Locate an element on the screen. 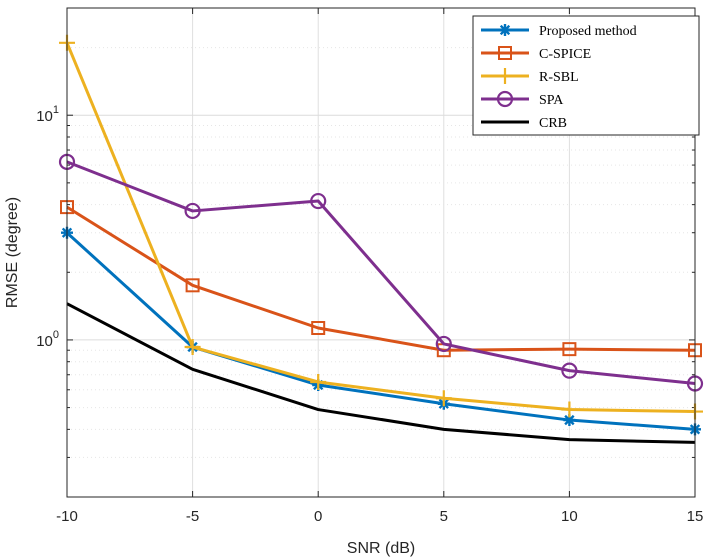  legend-label: SPA is located at coordinates (551, 100).